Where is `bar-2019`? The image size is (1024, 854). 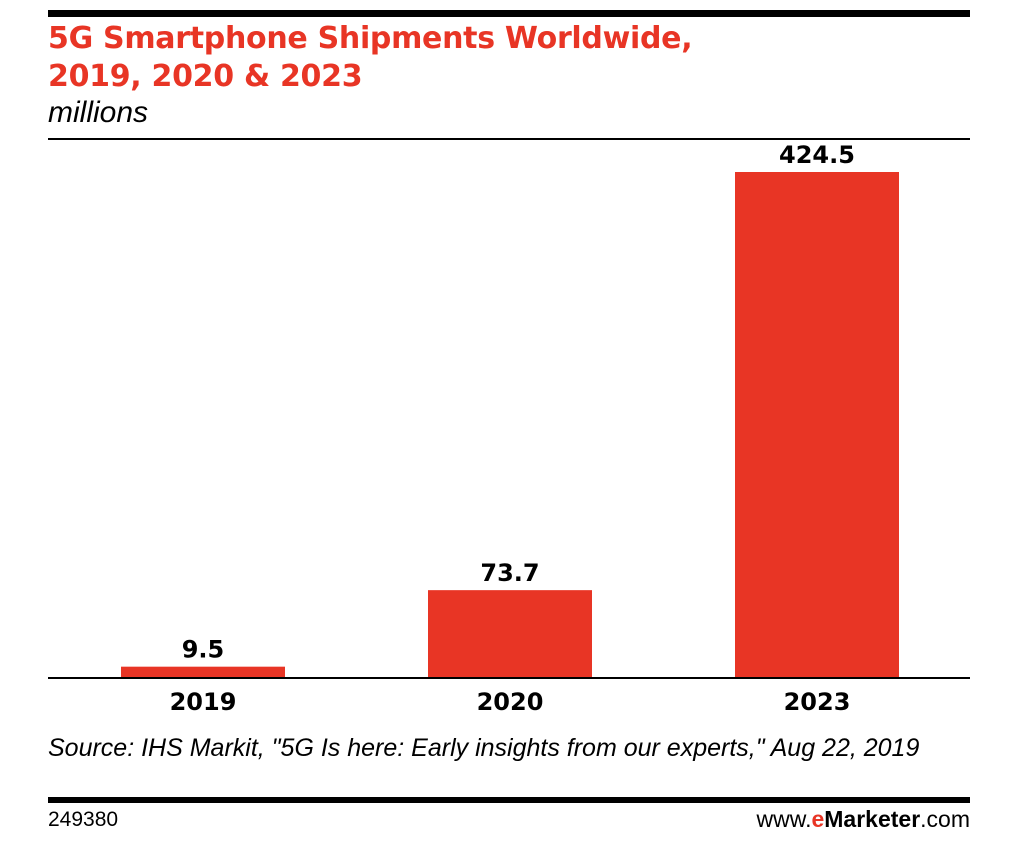 bar-2019 is located at coordinates (203, 672).